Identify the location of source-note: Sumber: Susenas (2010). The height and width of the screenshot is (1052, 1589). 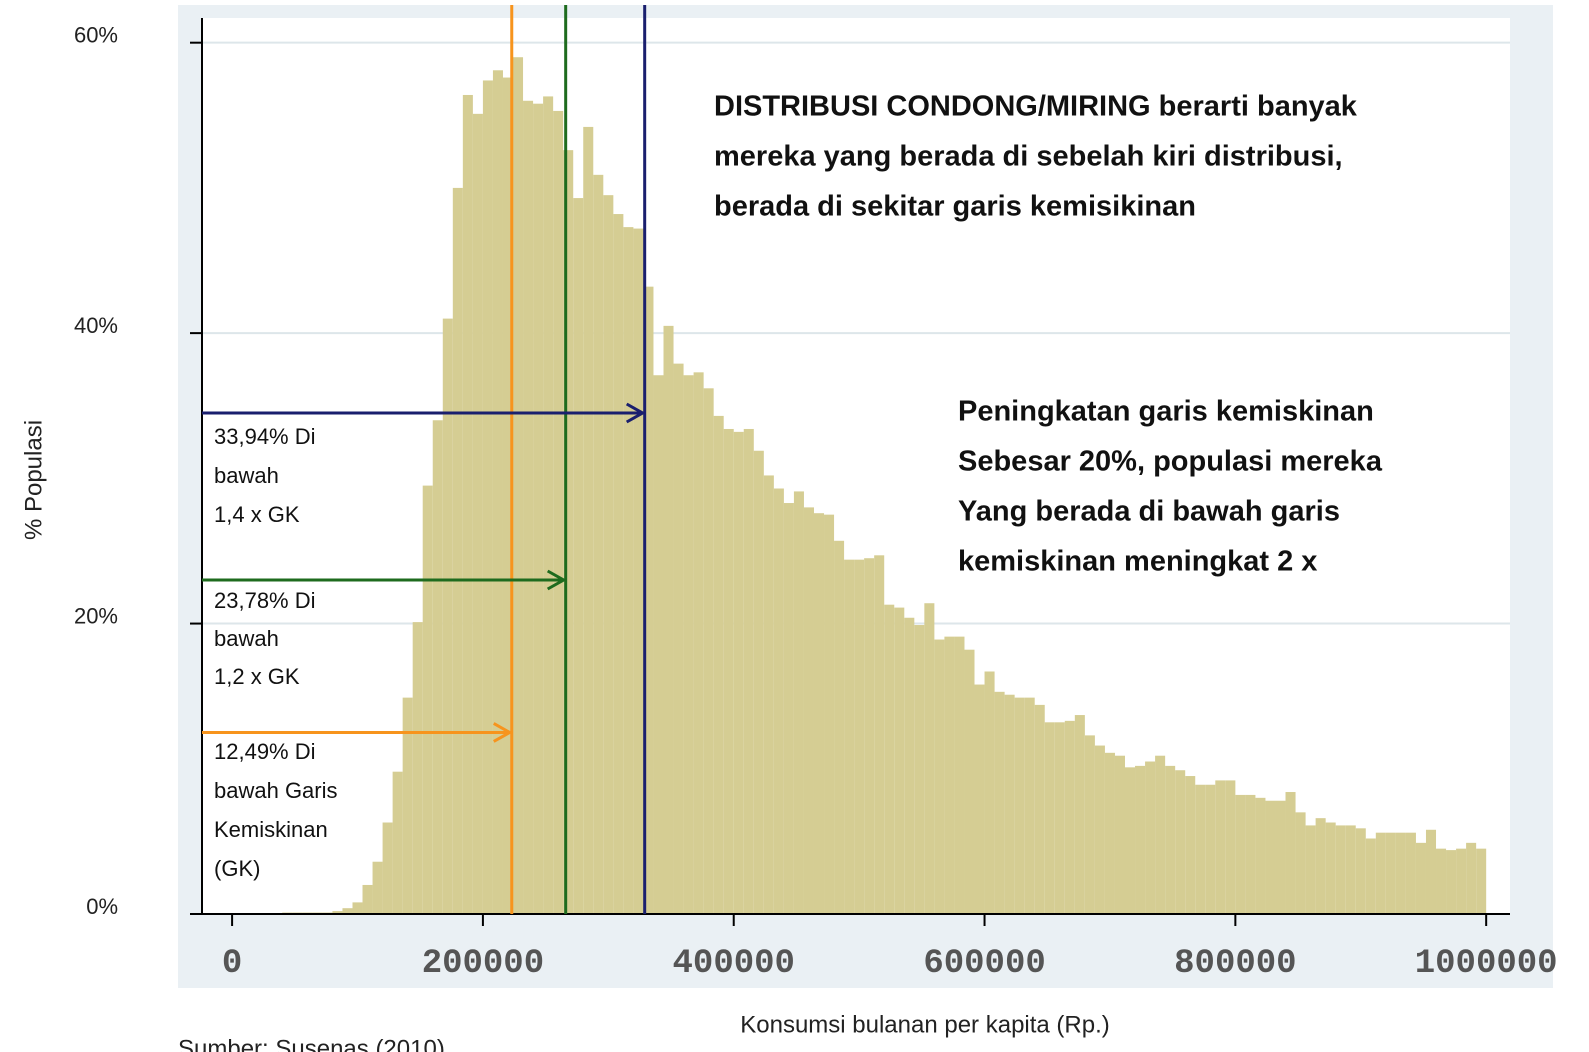
(311, 1043).